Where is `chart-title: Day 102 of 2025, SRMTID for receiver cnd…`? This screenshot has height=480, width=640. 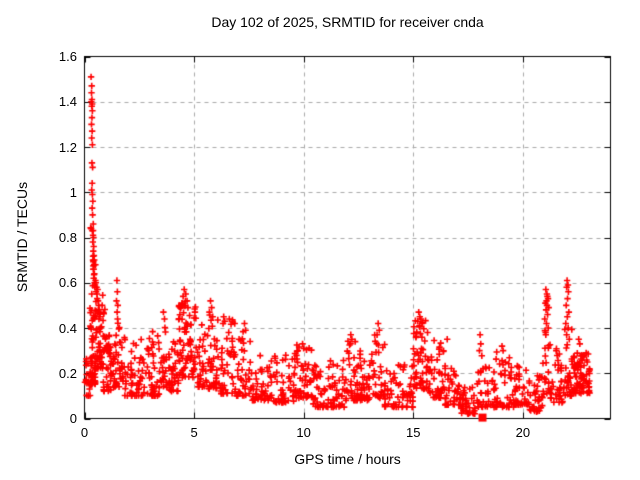 chart-title: Day 102 of 2025, SRMTID for receiver cnd… is located at coordinates (347, 22).